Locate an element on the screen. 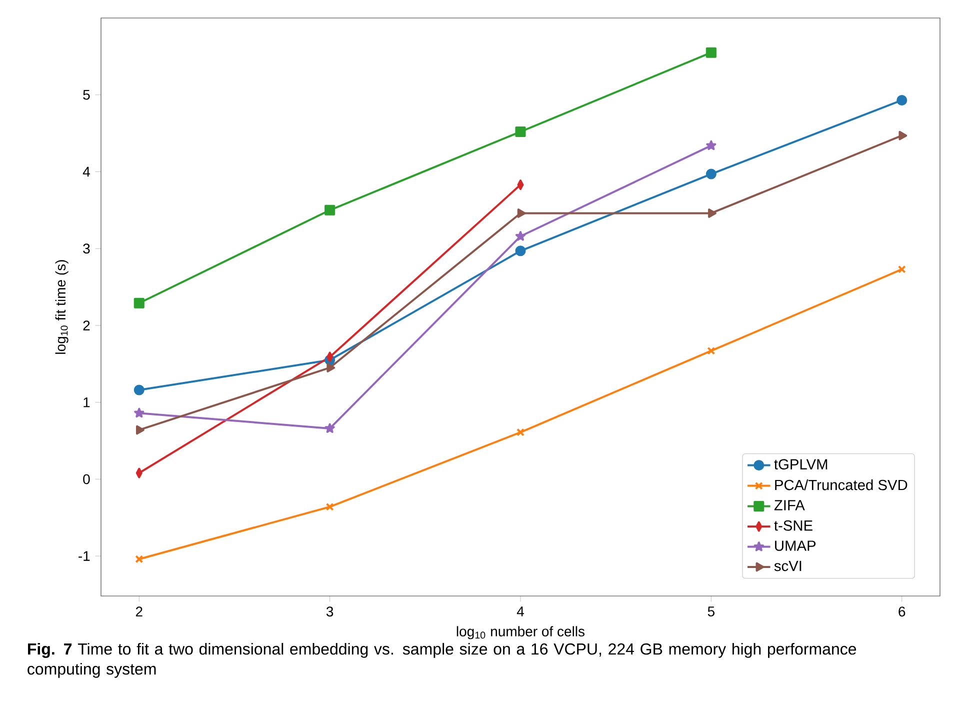  x-tick-label: 5 is located at coordinates (711, 611).